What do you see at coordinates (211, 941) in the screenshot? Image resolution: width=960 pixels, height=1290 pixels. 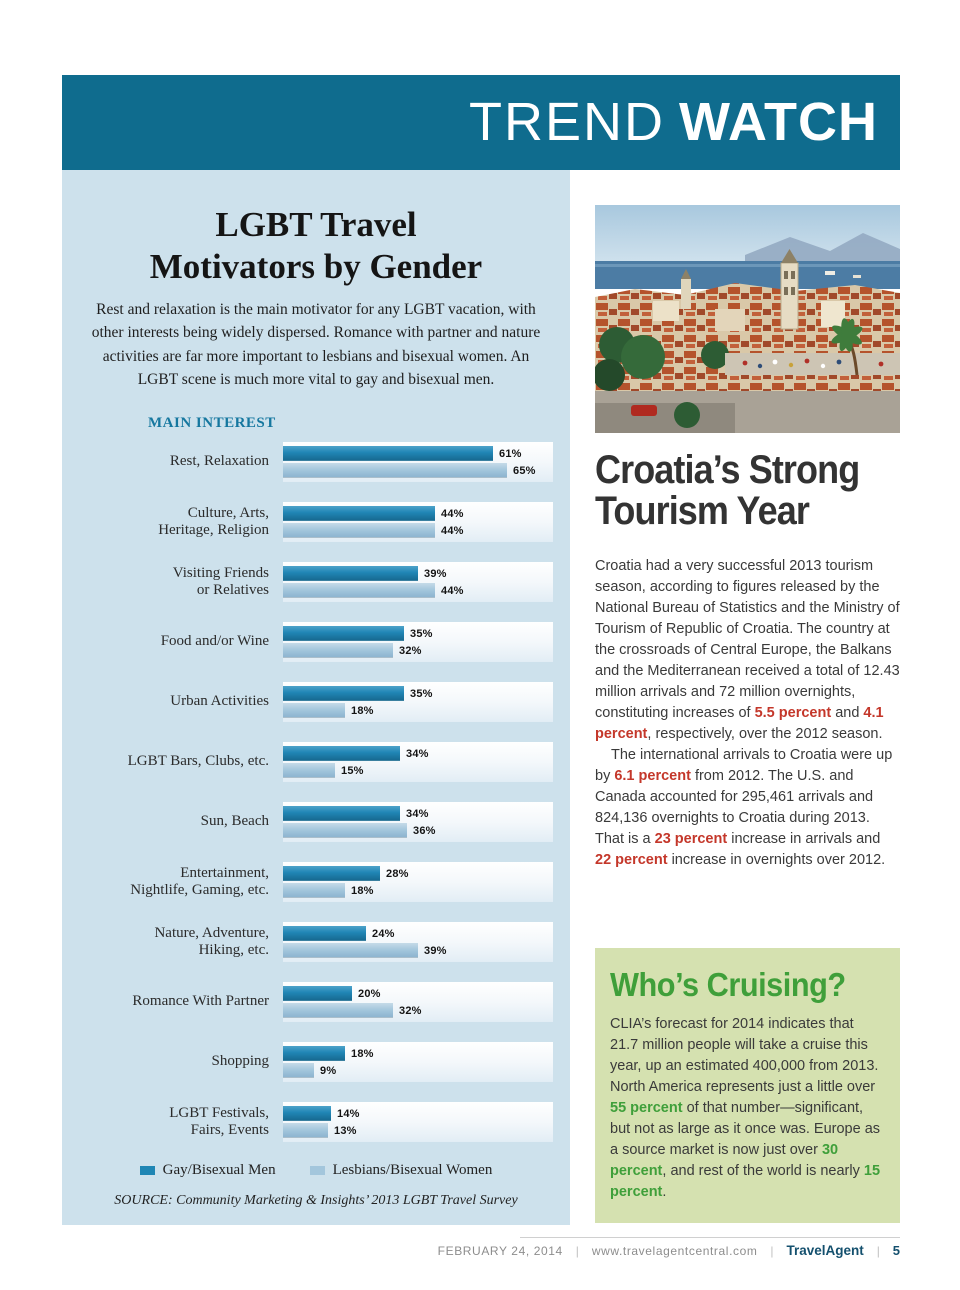 I see `category-label: Nature, Adventure, Hiking, etc.` at bounding box center [211, 941].